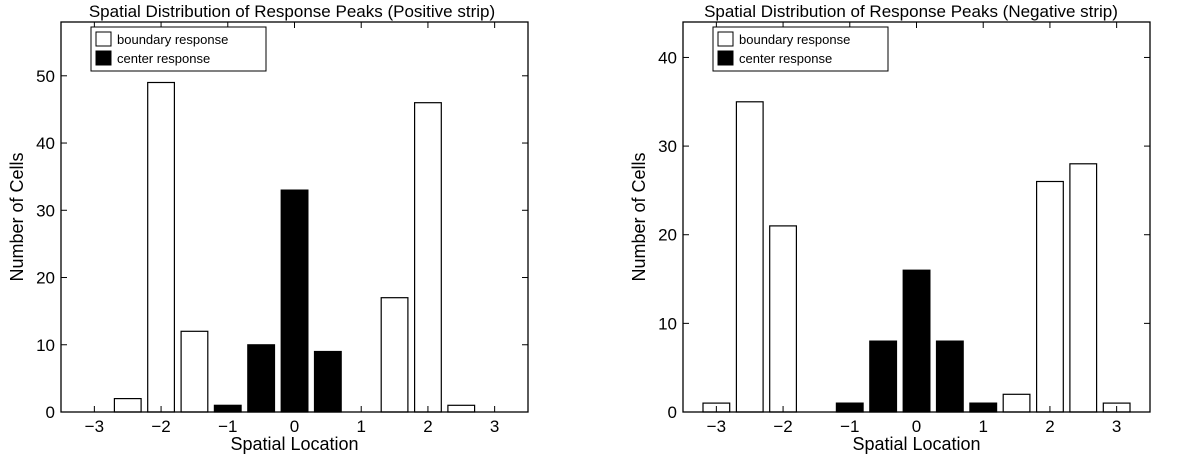 The image size is (1202, 465). I want to click on neg-ytick-label-2: 20, so click(667, 235).